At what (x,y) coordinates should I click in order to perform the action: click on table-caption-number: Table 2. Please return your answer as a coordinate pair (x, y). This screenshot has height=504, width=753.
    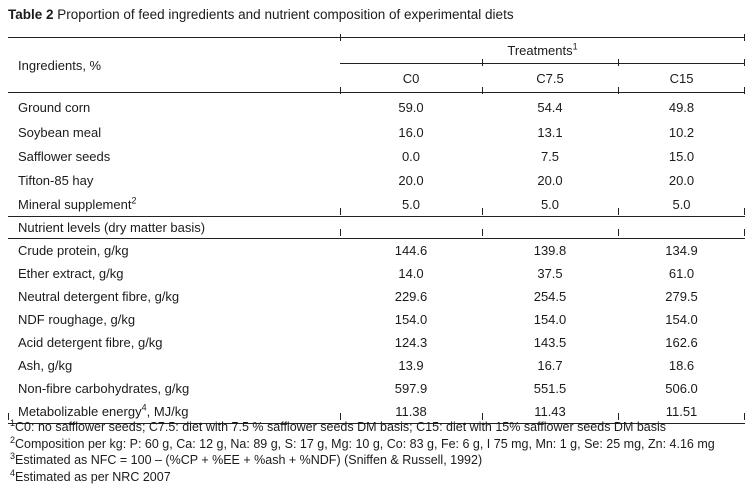
    Looking at the image, I should click on (31, 14).